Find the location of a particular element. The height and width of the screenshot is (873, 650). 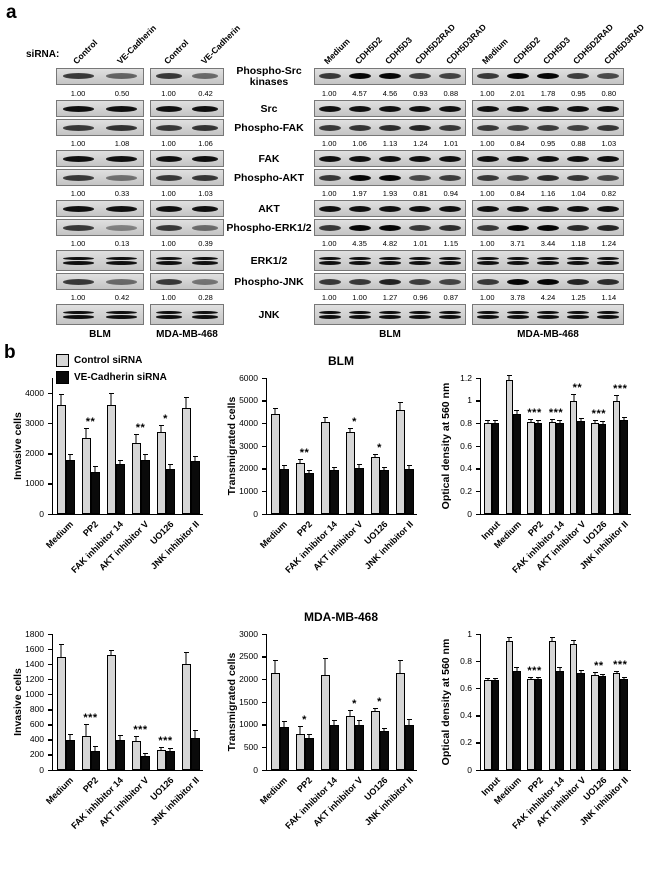

blot-row-label: Phospho-AKT is located at coordinates (269, 178).